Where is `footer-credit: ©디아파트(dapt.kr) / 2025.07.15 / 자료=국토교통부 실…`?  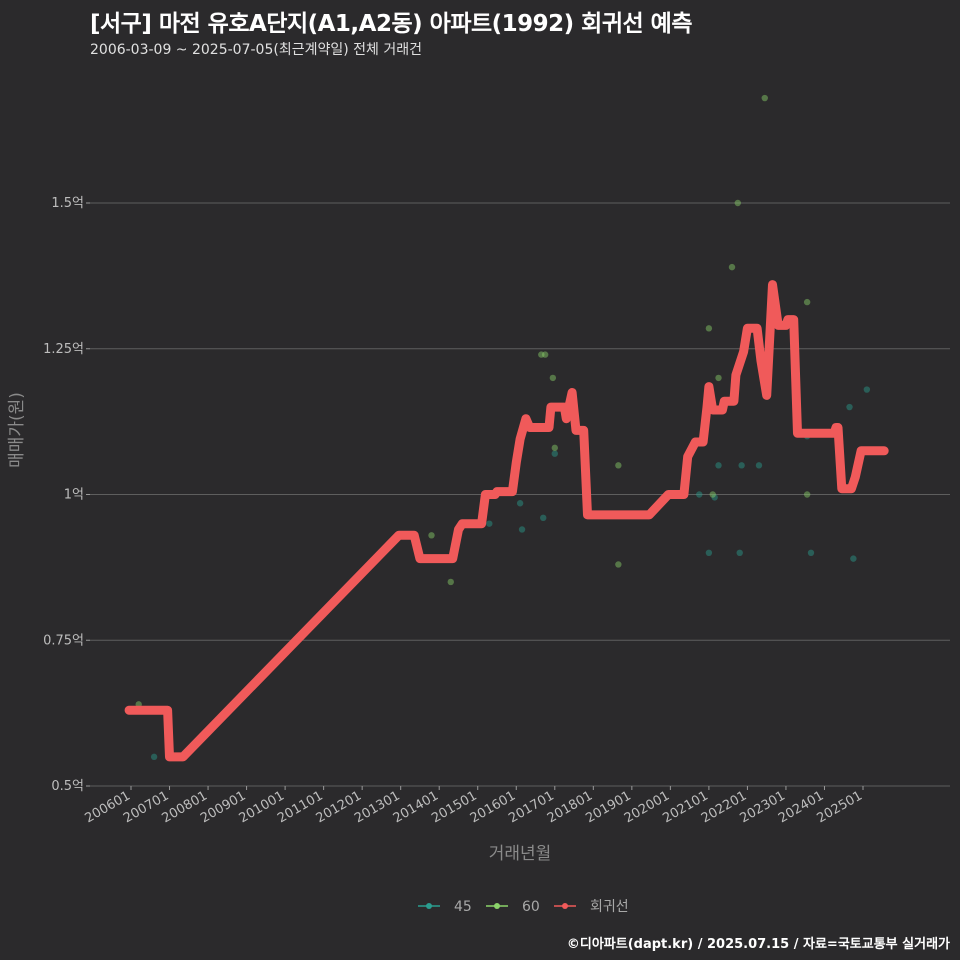 footer-credit: ©디아파트(dapt.kr) / 2025.07.15 / 자료=국토교통부 실… is located at coordinates (758, 944).